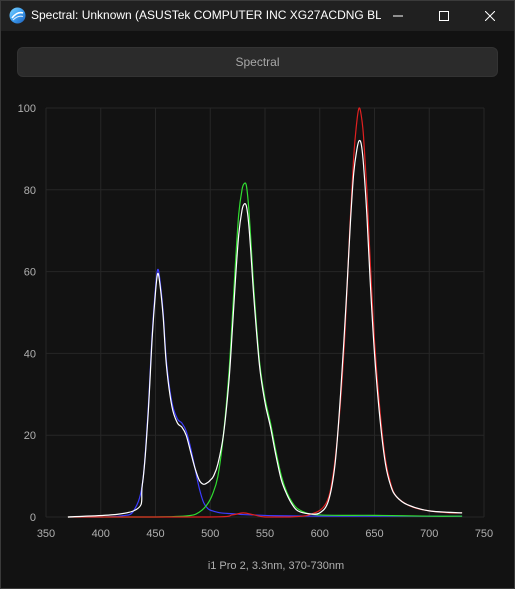 The height and width of the screenshot is (589, 515). Describe the element at coordinates (30, 191) in the screenshot. I see `y-tick-label: 80` at that location.